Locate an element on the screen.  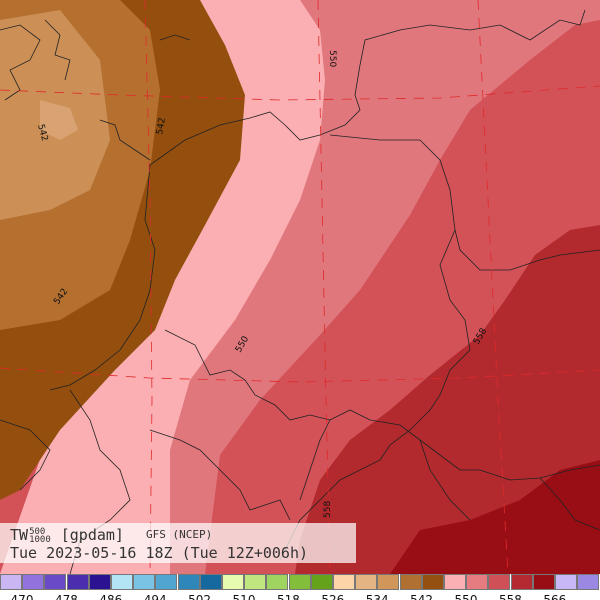
unit-label: [gpdam] is located at coordinates (92, 535).